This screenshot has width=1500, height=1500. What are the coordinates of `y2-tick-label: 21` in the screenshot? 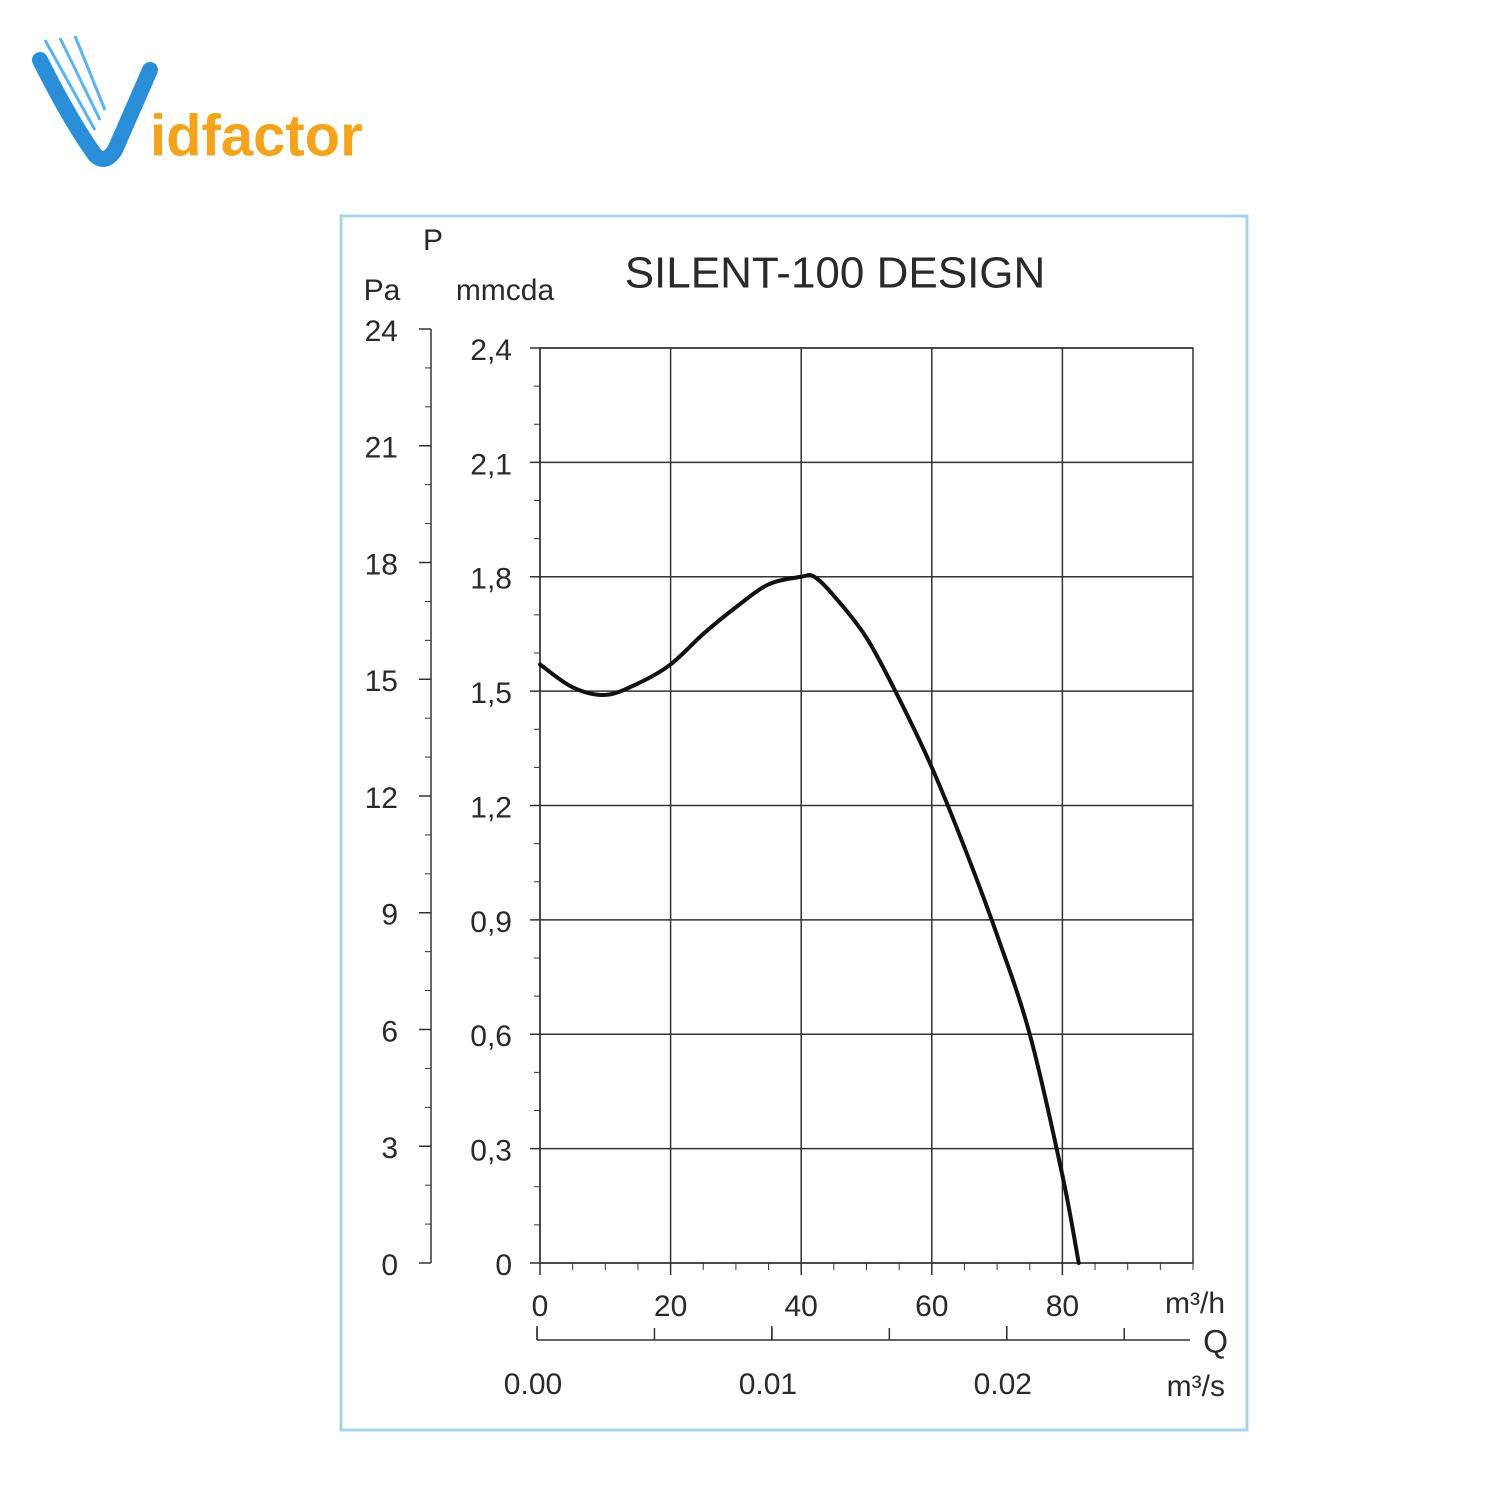 It's located at (381, 448).